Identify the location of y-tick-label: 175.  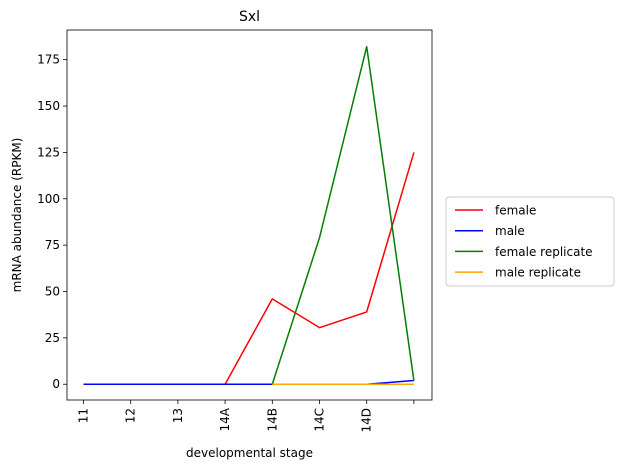
(48, 60).